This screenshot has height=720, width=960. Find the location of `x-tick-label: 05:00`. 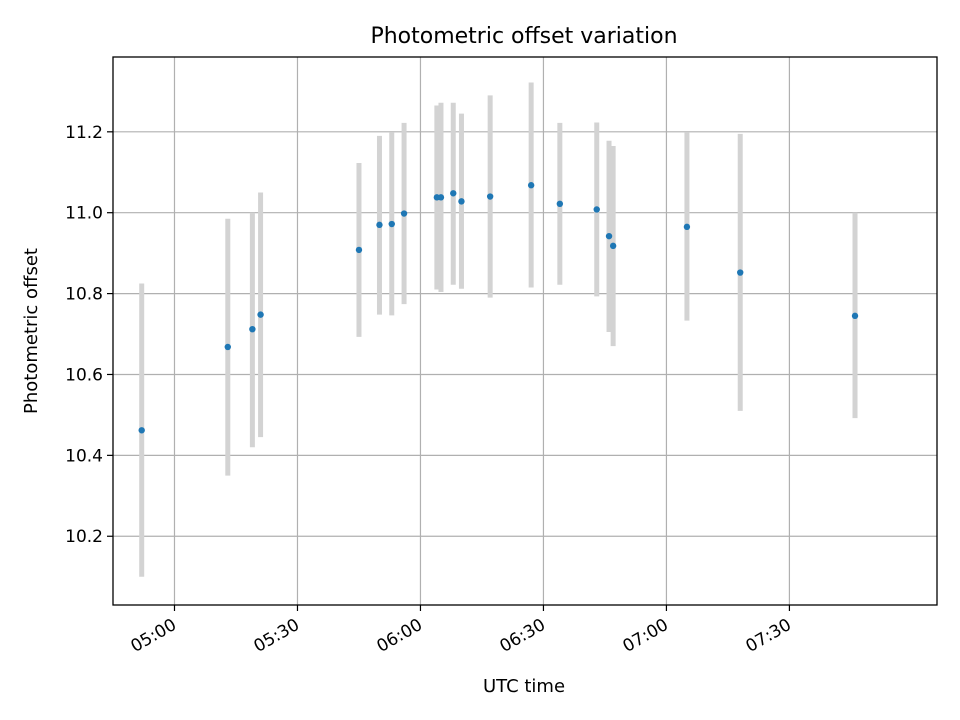

x-tick-label: 05:00 is located at coordinates (154, 636).